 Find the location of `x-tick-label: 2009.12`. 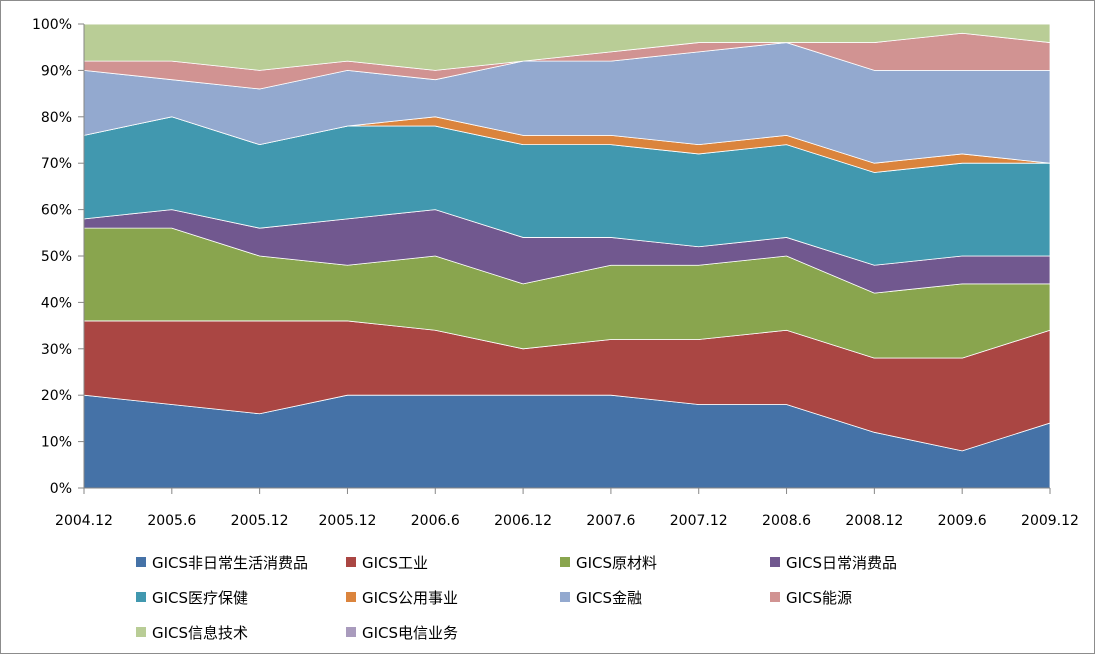

x-tick-label: 2009.12 is located at coordinates (1050, 521).